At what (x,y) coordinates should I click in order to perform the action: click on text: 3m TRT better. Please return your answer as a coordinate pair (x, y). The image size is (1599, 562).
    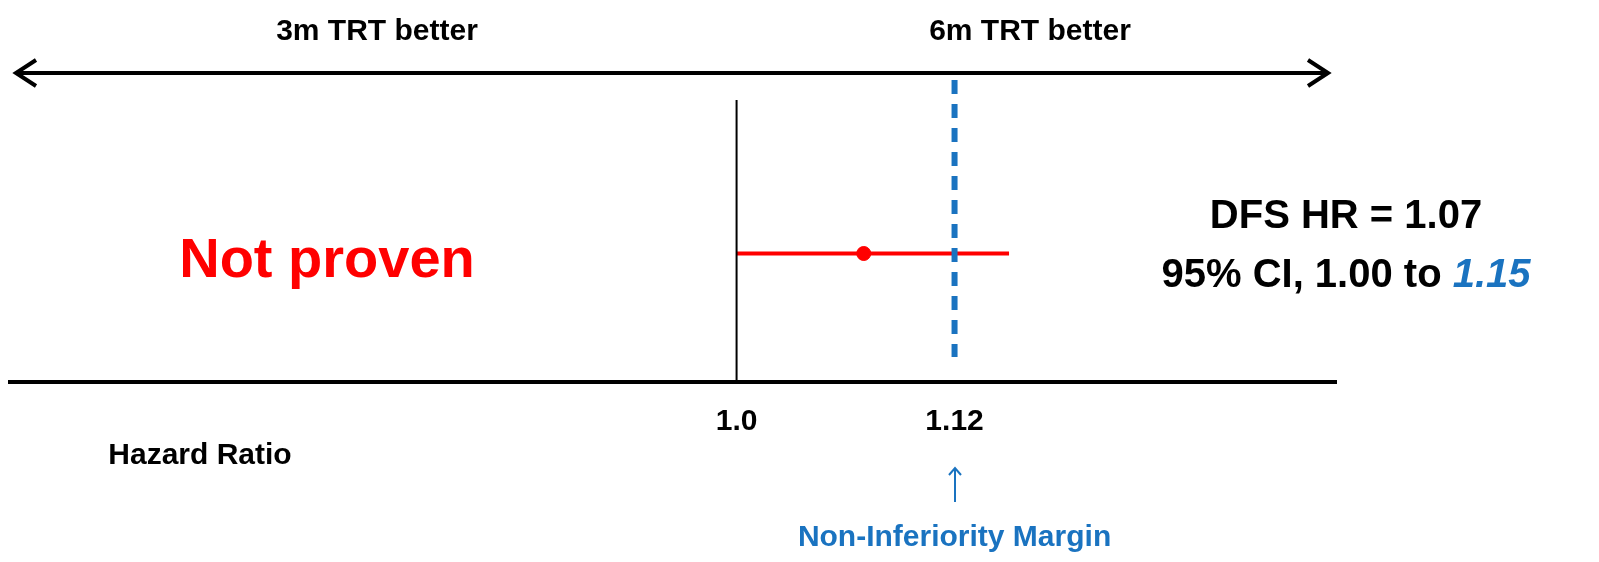
    Looking at the image, I should click on (377, 30).